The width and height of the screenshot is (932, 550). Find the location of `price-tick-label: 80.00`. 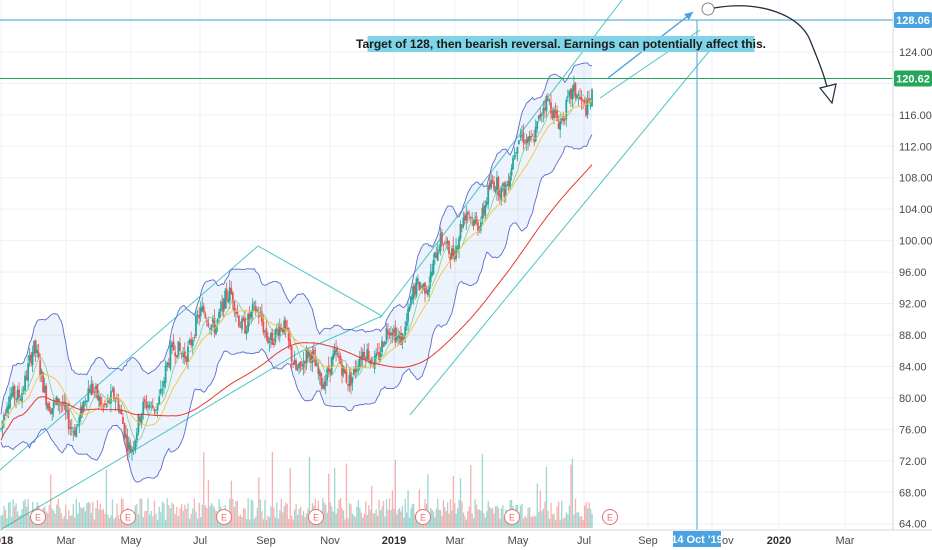

price-tick-label: 80.00 is located at coordinates (913, 399).